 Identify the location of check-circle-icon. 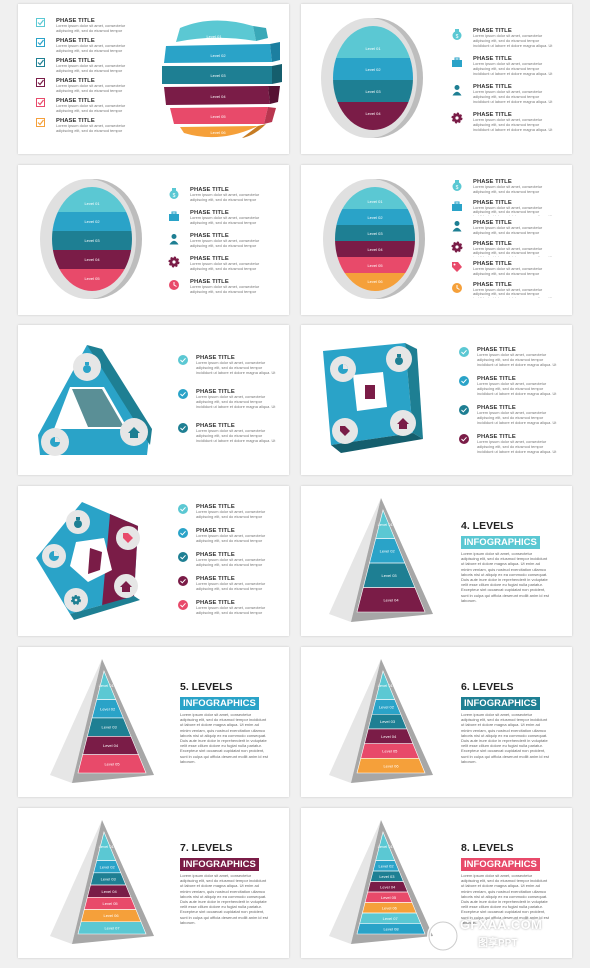
(464, 410).